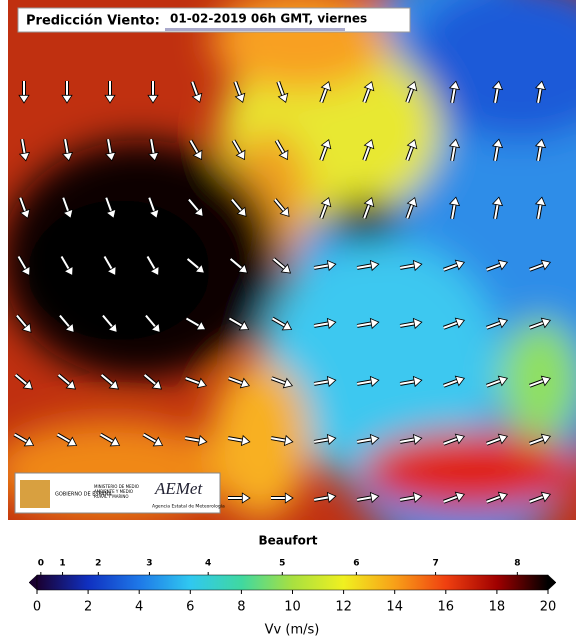  I want to click on colorbar: 0 2 4 6 8 10 12 14 16 18 200 1 2 3 4 5 6 7 8, so click(292, 587).